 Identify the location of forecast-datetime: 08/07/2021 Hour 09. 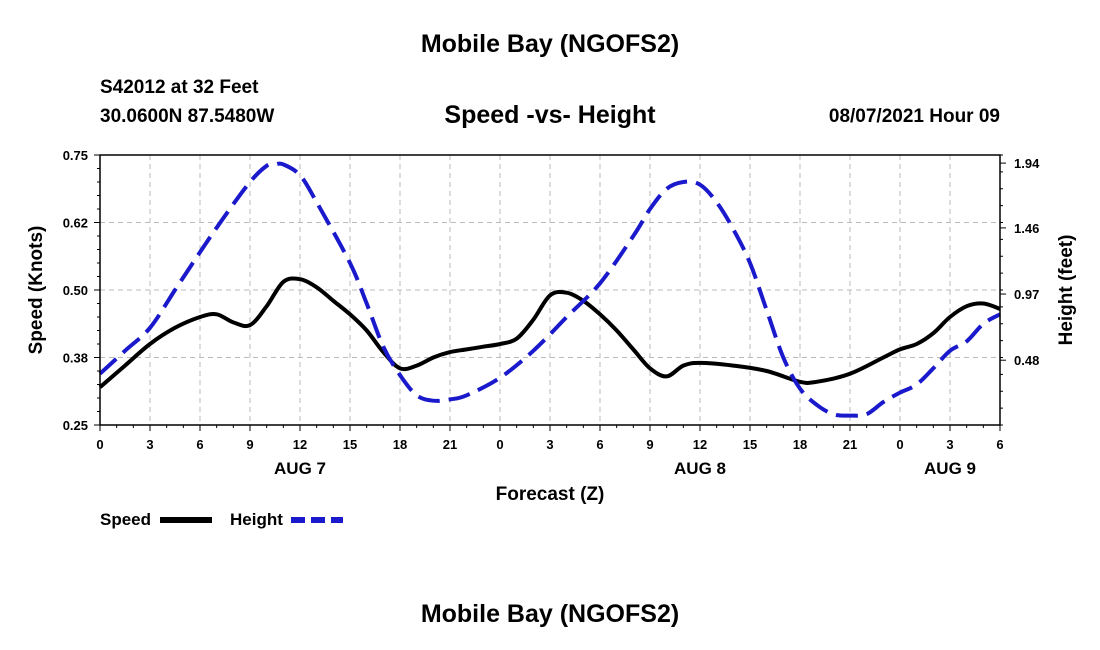
(914, 116).